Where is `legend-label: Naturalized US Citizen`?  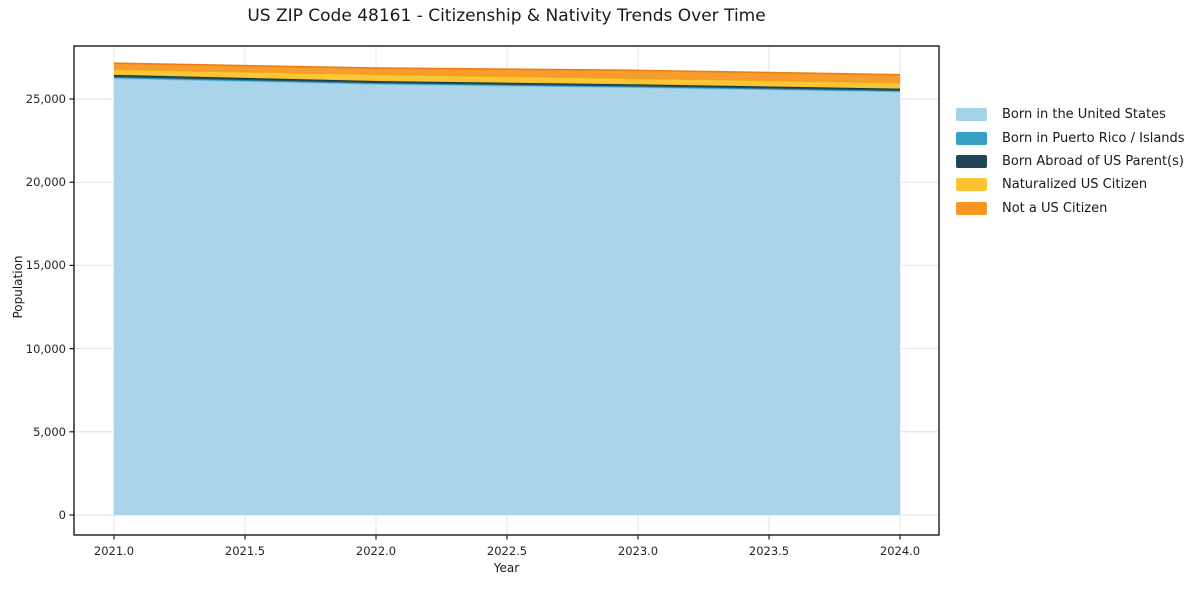 legend-label: Naturalized US Citizen is located at coordinates (1075, 185).